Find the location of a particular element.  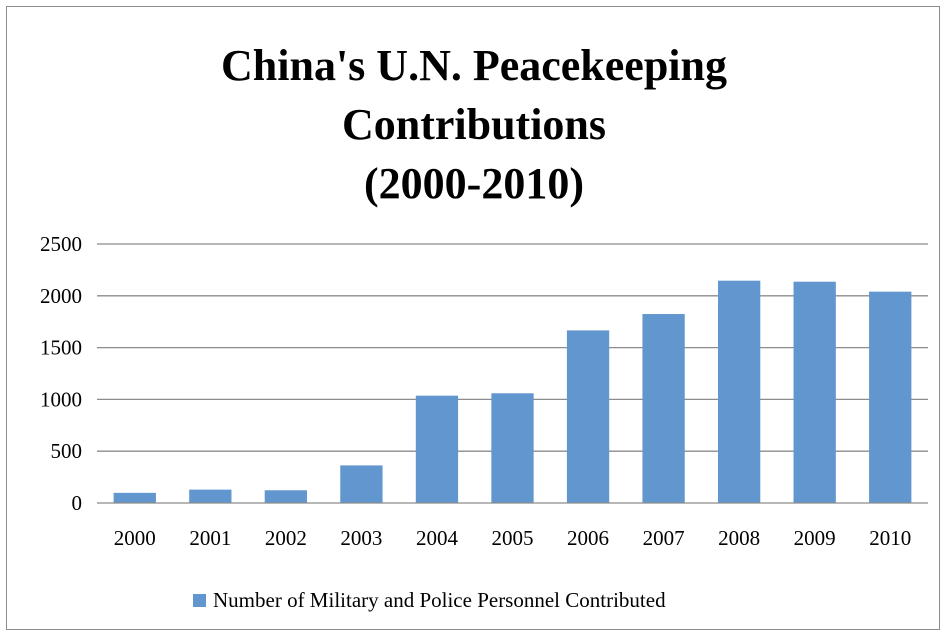

y-tick-label: 2500 is located at coordinates (61, 244).